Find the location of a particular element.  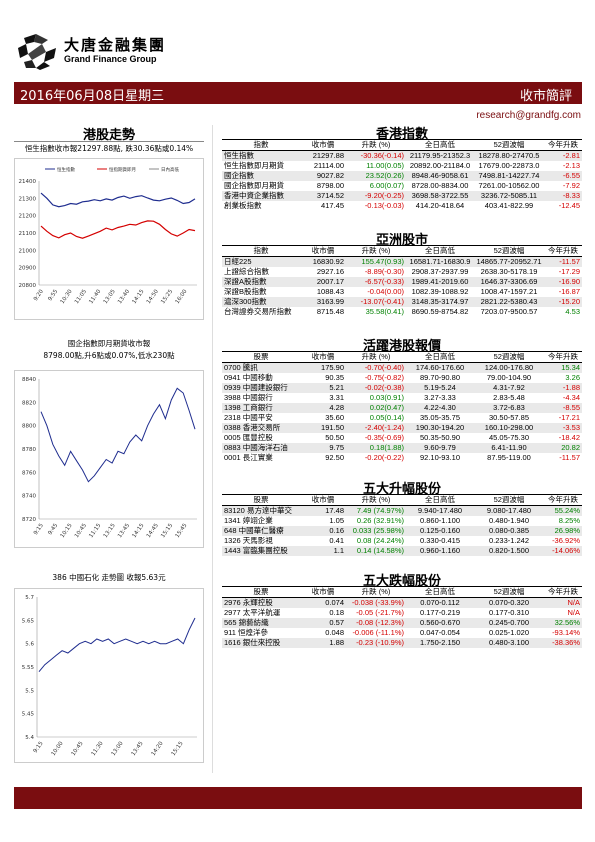

contact-email: research@grandfg.com is located at coordinates (528, 115).